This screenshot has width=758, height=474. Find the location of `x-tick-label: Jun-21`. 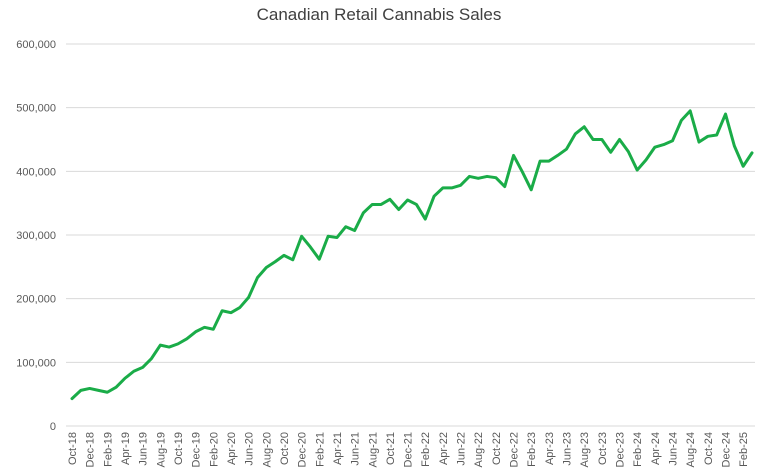

x-tick-label: Jun-21 is located at coordinates (356, 449).